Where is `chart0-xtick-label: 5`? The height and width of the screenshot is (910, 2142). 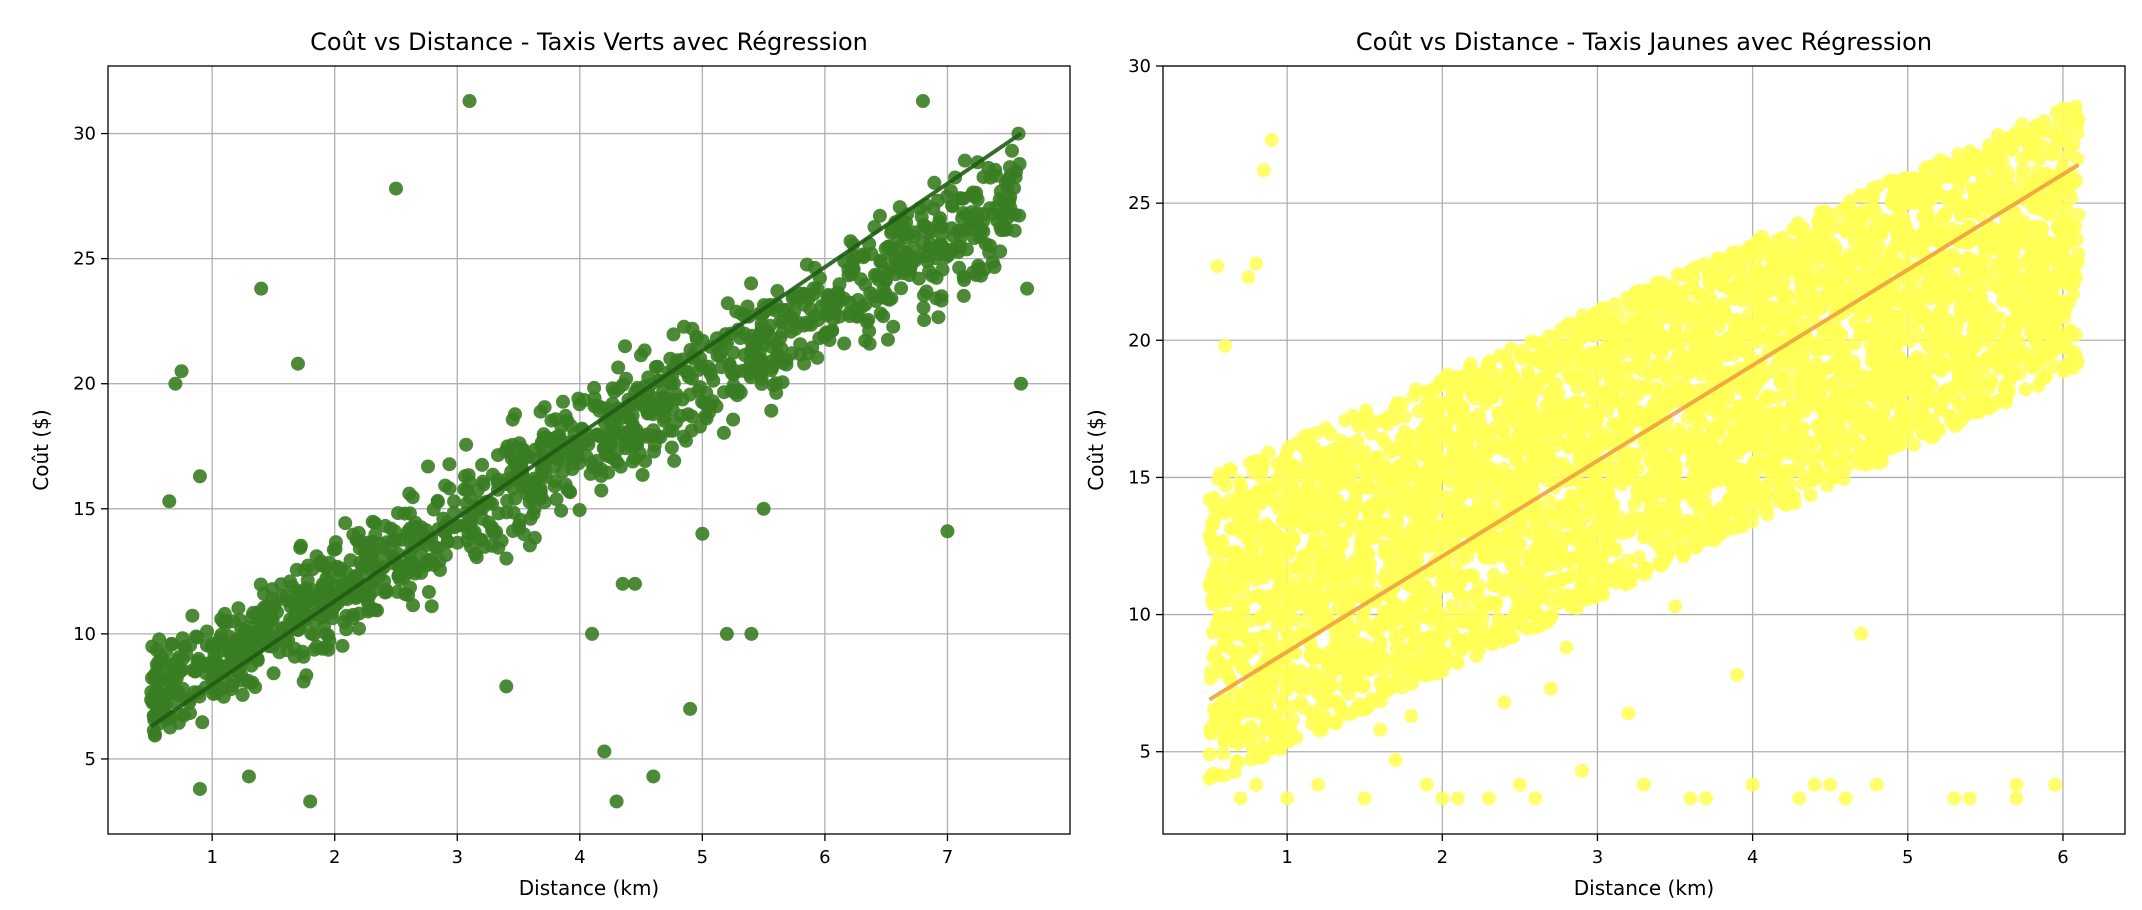
chart0-xtick-label: 5 is located at coordinates (702, 857).